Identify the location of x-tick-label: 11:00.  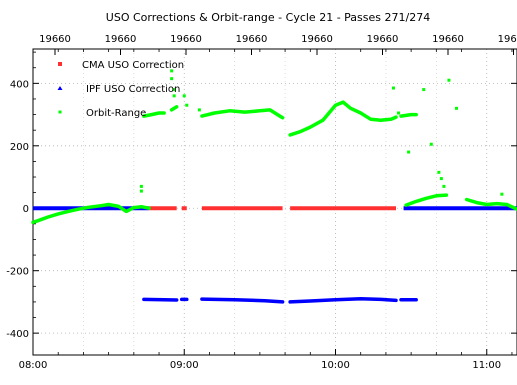
(486, 365).